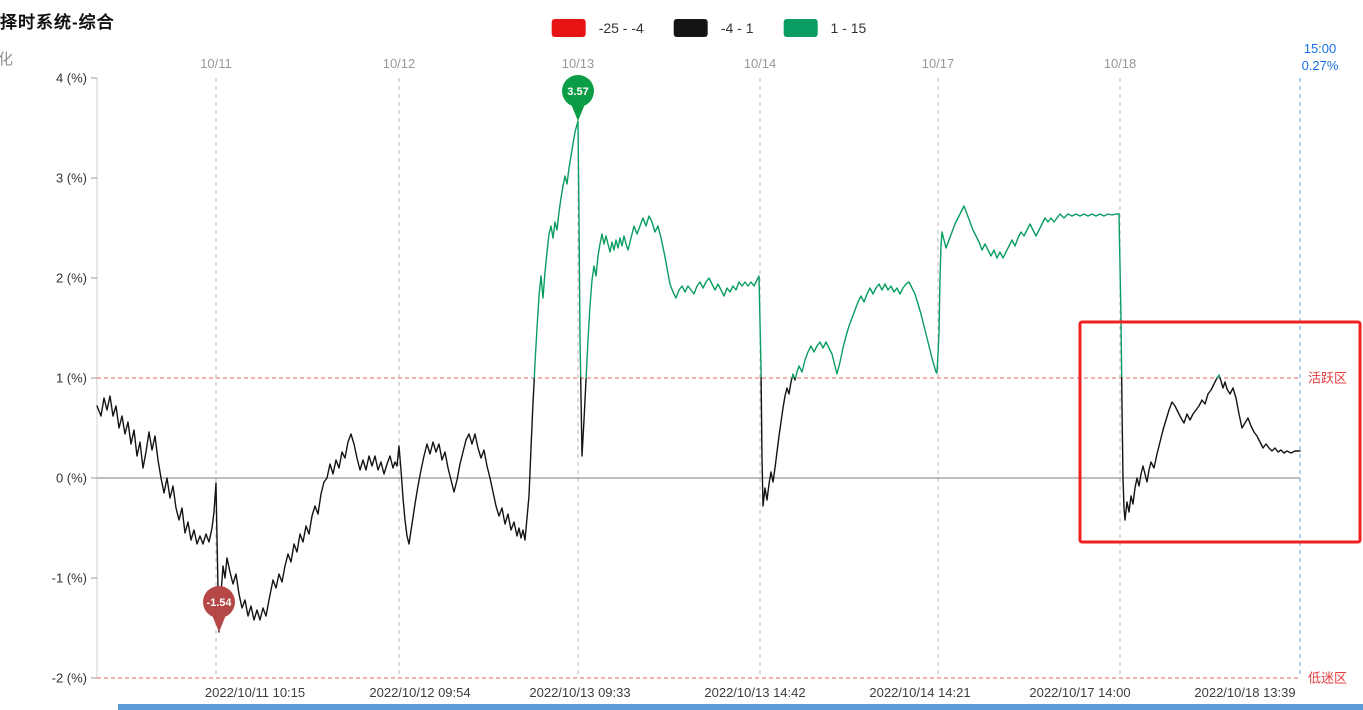 The height and width of the screenshot is (710, 1363). Describe the element at coordinates (71, 78) in the screenshot. I see `y-axis-label: 4 (%)` at that location.